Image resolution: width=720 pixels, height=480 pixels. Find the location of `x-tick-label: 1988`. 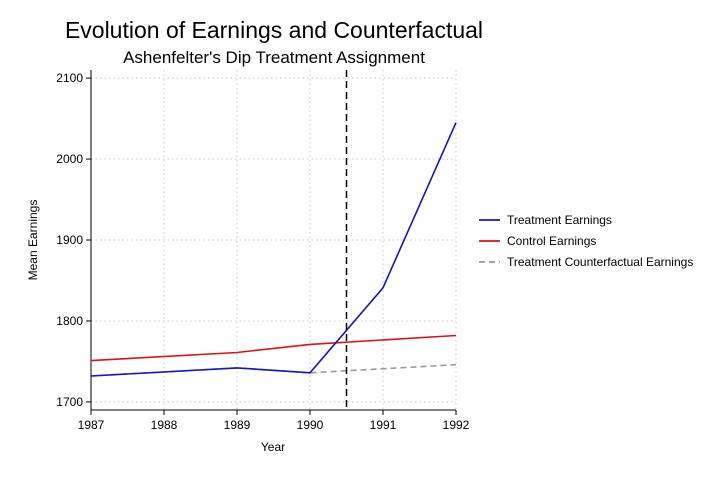

x-tick-label: 1988 is located at coordinates (164, 425).